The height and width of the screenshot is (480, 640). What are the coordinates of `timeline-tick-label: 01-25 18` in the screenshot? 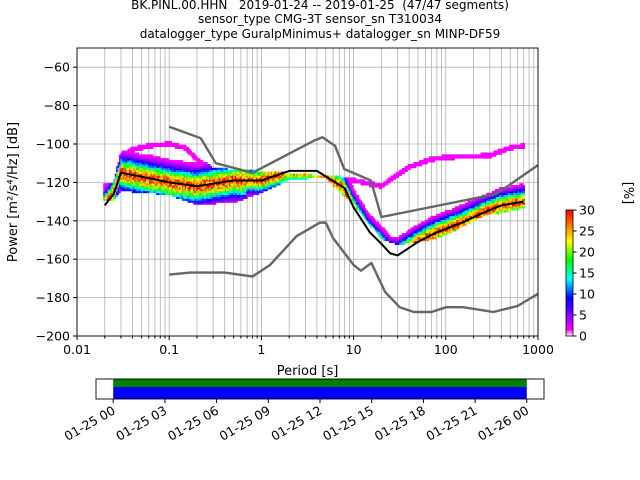 It's located at (400, 423).